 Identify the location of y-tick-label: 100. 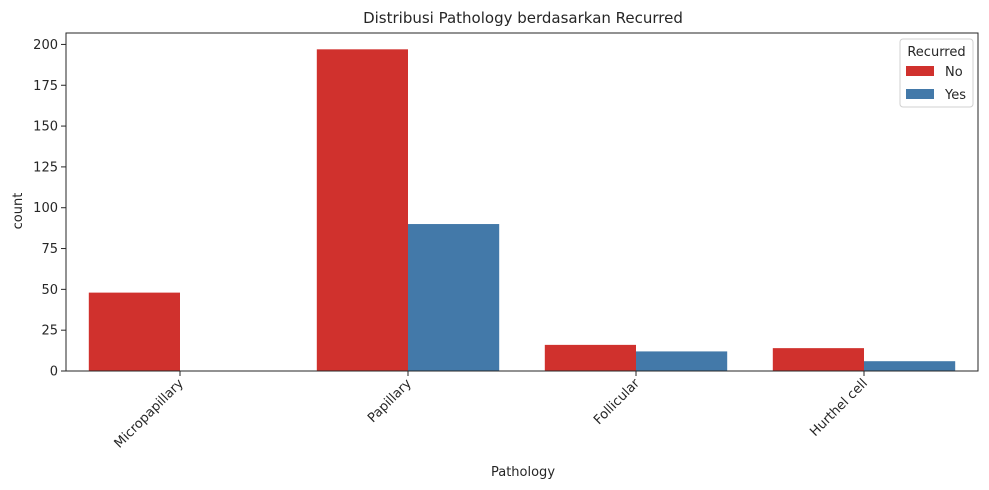
(45, 208).